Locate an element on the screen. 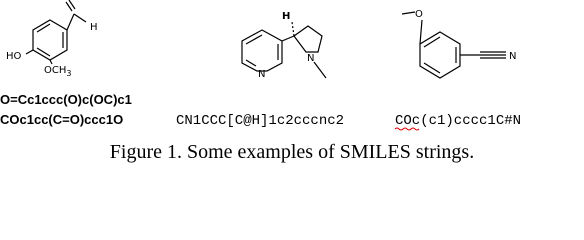 This screenshot has height=240, width=584. atom-label: OCH3 is located at coordinates (57, 71).